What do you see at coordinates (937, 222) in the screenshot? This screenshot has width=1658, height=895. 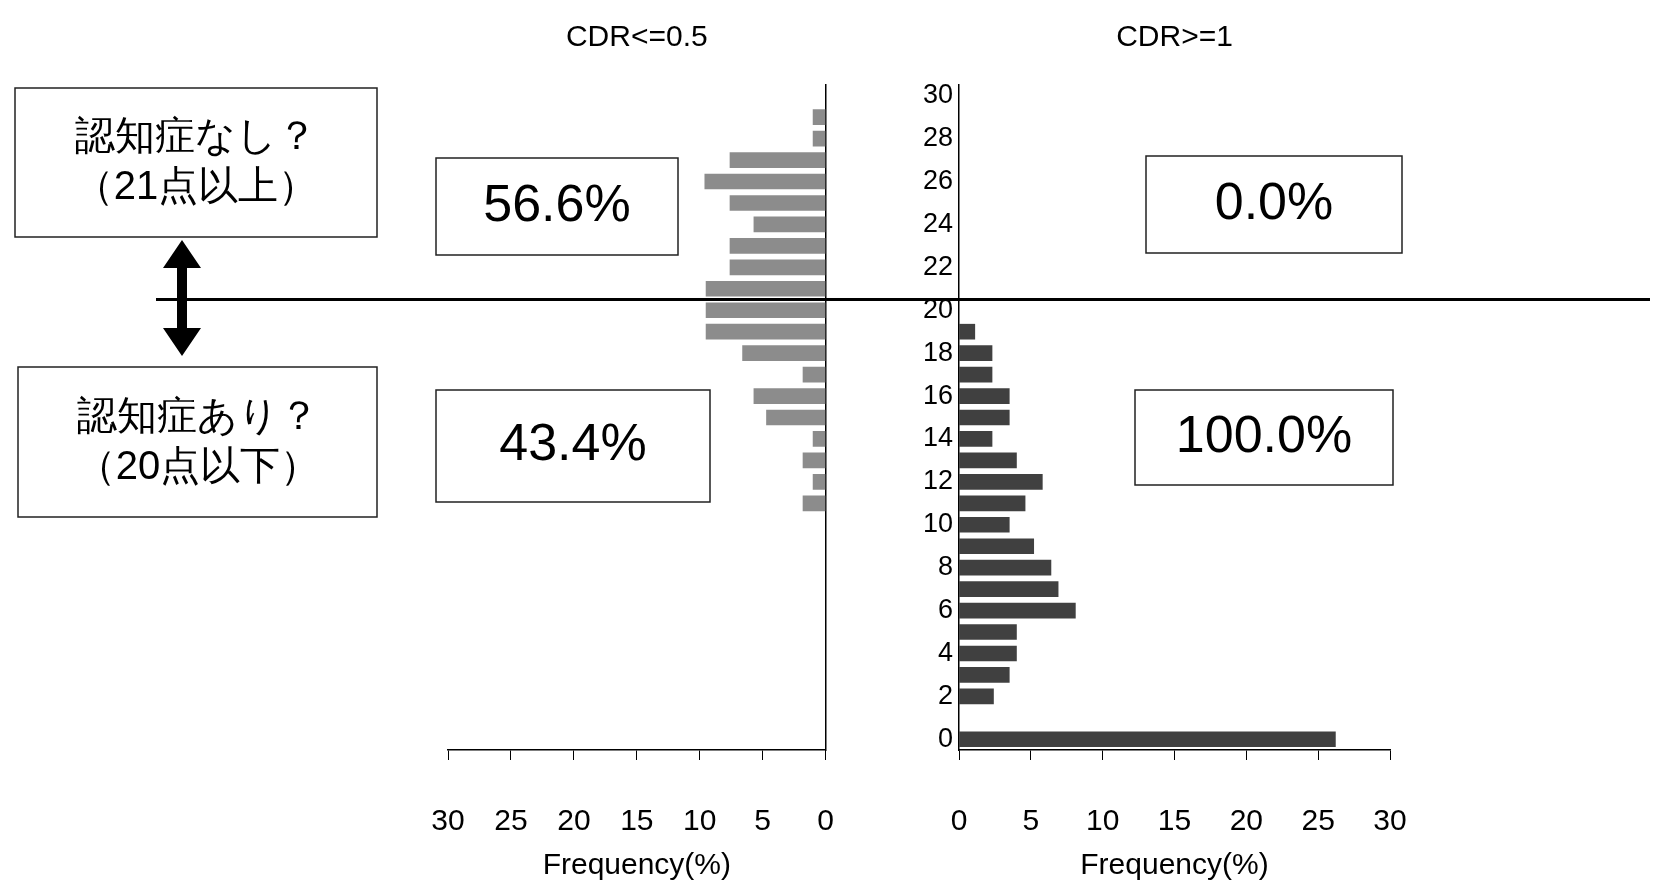 I see `y-tick-label: 24` at bounding box center [937, 222].